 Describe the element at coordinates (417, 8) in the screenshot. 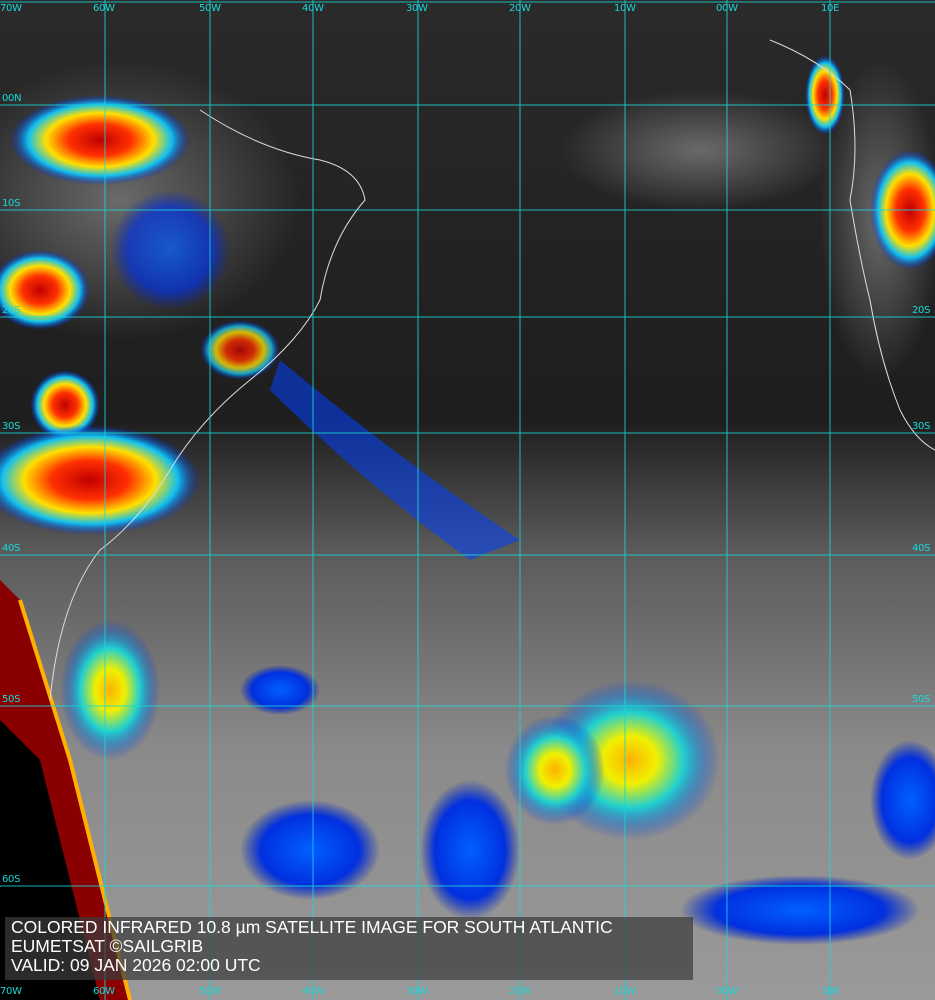

I see `lon-label-top: 30W` at that location.